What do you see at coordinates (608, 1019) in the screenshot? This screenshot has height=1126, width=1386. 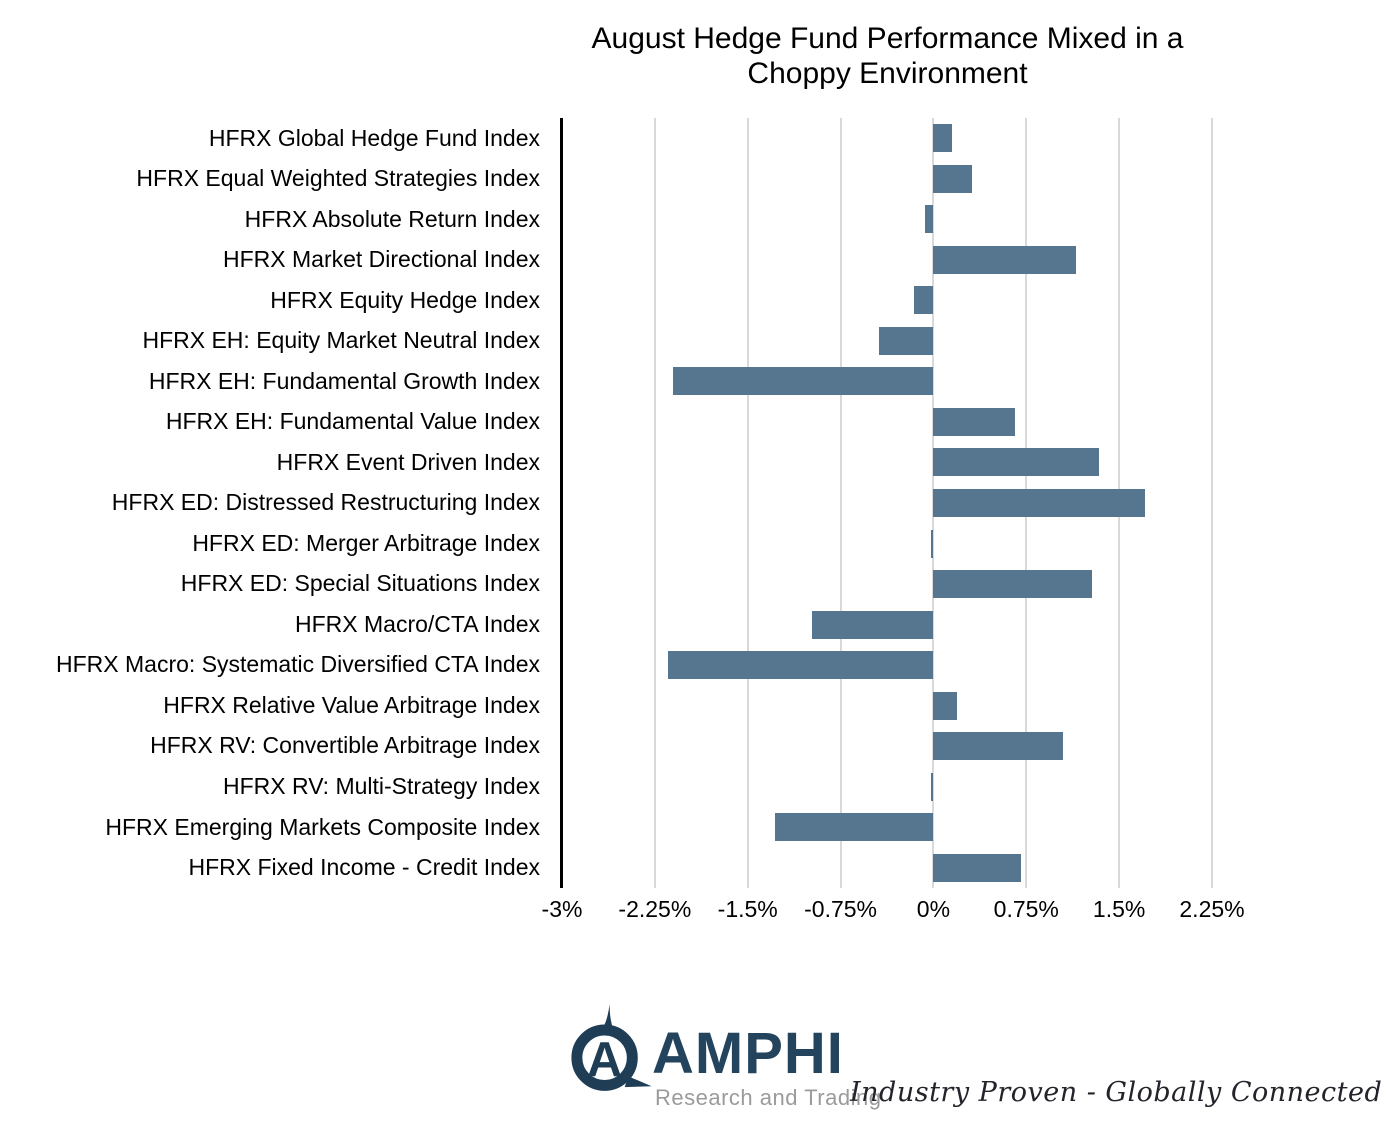 I see `logo-flame` at bounding box center [608, 1019].